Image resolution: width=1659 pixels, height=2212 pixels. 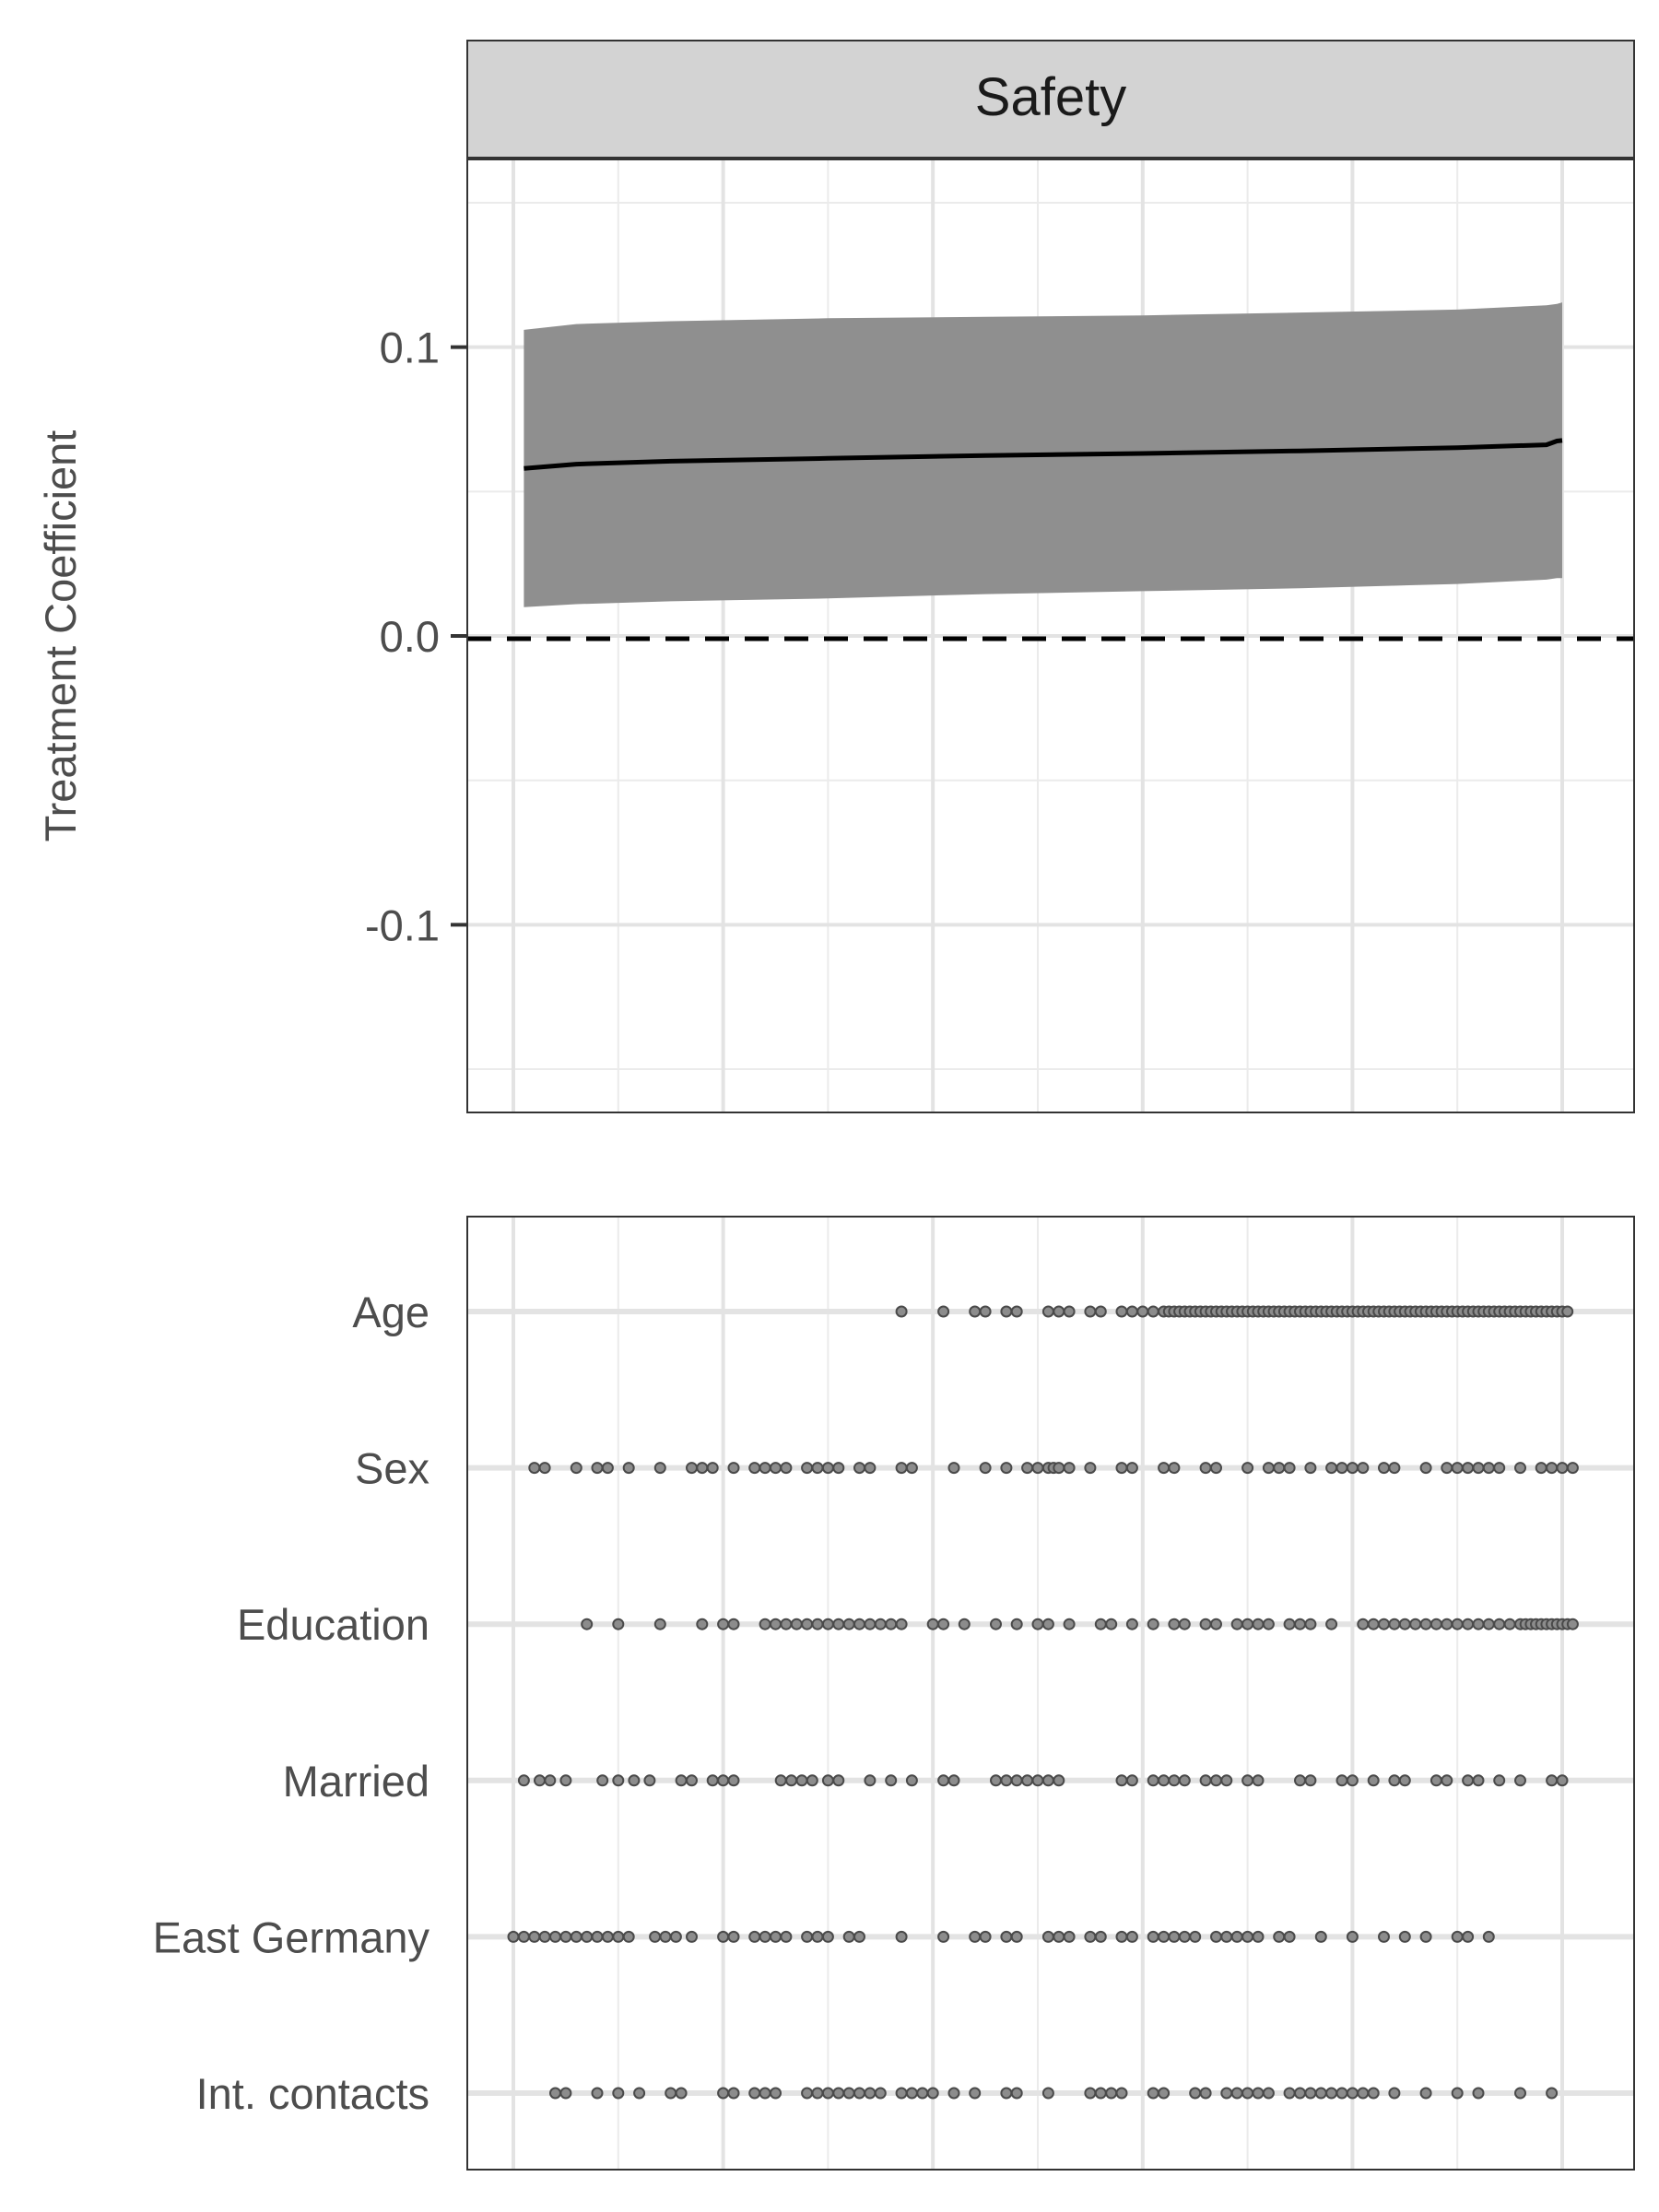 What do you see at coordinates (416, 636) in the screenshot?
I see `y-axis: 0.1 0.0 -0.1` at bounding box center [416, 636].